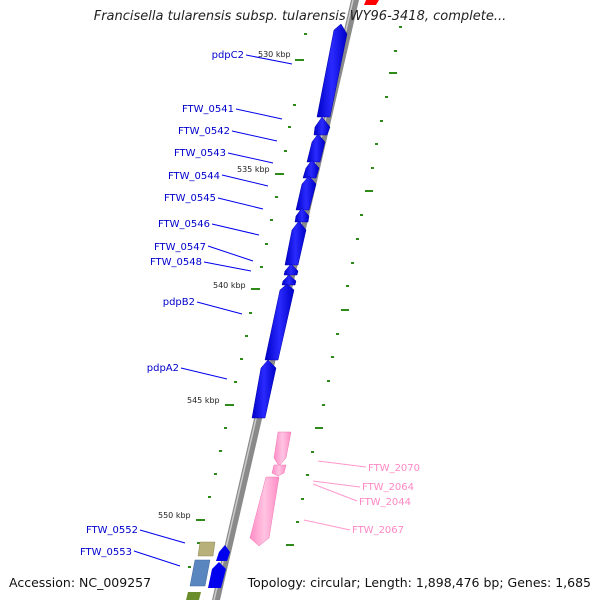  I want to click on reverse-gene-labels: FTW_2070 FTW_2064 FTW_2044 FTW_2067, so click(386, 499).